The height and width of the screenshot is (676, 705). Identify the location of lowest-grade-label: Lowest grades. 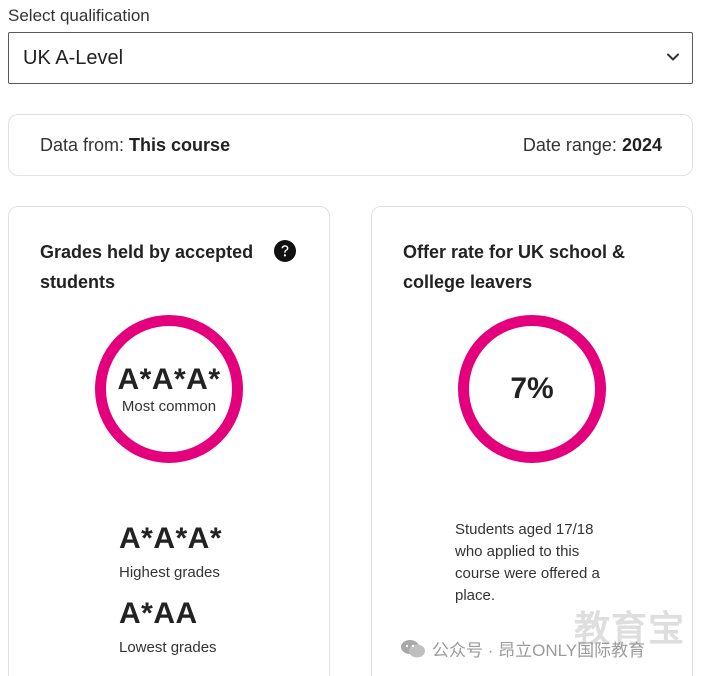
(168, 647).